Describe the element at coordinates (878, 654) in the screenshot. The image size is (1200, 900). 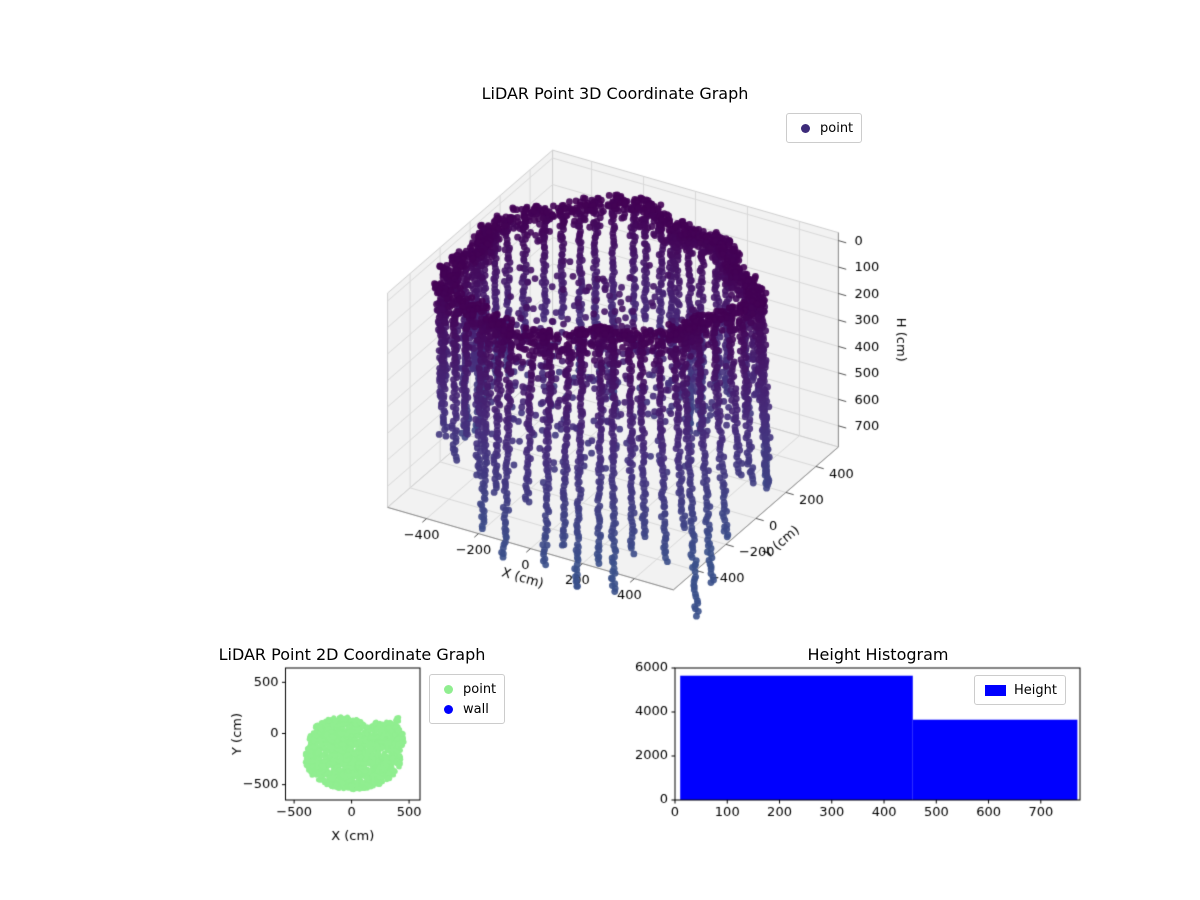
I see `histogram-title: Height Histogram` at that location.